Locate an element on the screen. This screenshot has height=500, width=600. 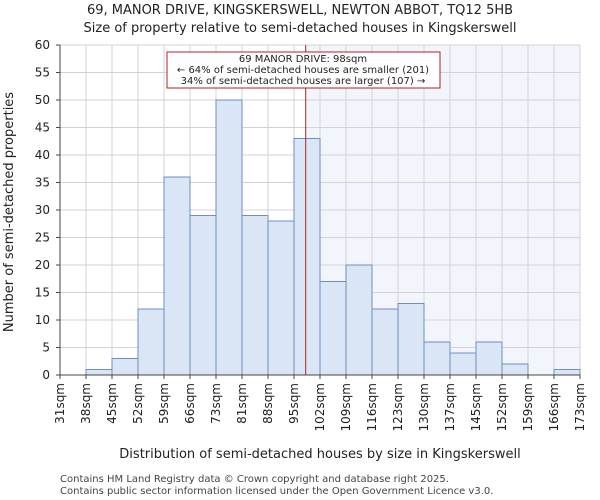
y-tick-label: 10 is located at coordinates (42, 320).